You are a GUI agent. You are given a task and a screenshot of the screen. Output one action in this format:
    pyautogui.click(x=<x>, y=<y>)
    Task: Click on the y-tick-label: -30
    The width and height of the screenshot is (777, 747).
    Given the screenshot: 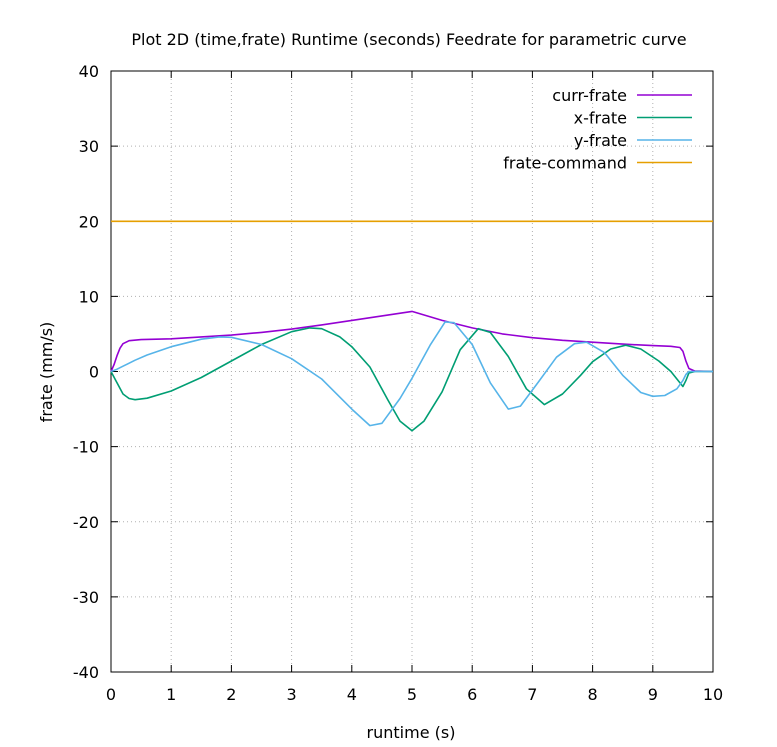 What is the action you would take?
    pyautogui.click(x=86, y=597)
    